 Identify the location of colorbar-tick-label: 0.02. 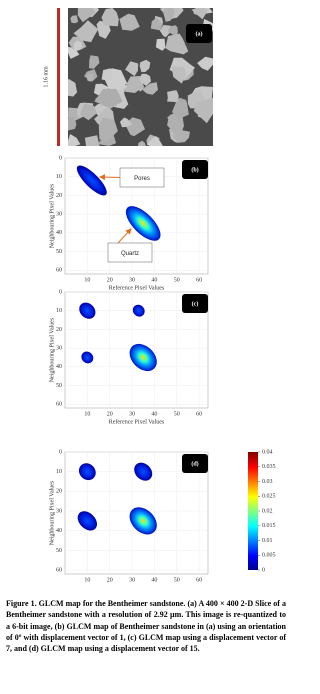
(267, 511).